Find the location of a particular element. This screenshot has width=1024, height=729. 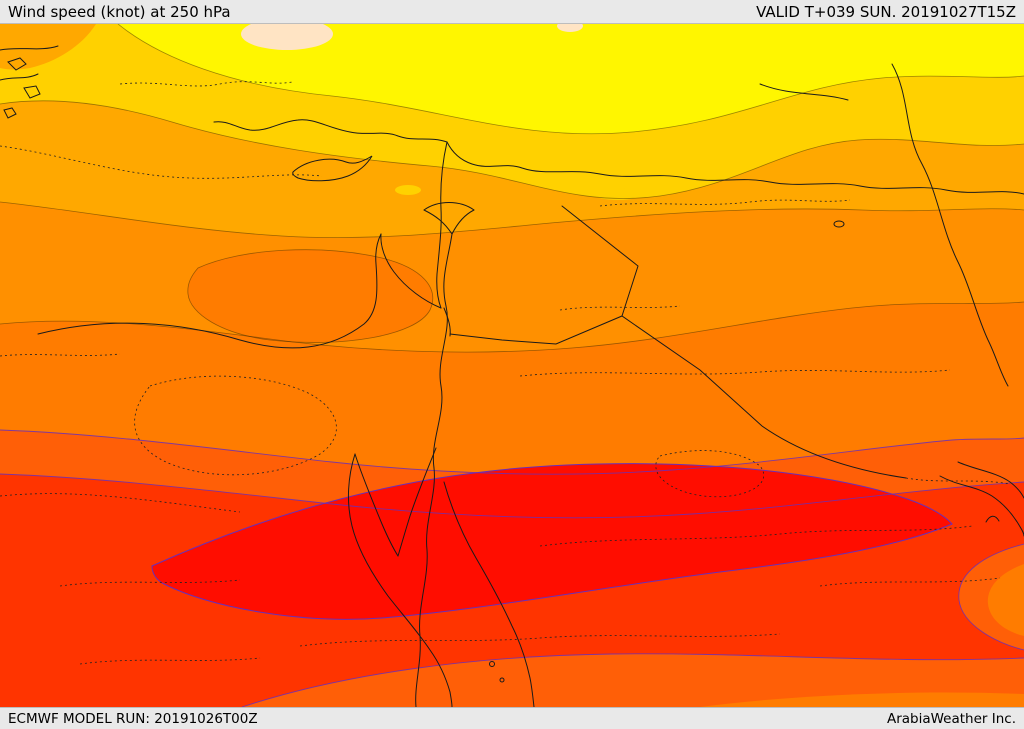

band-yellow is located at coordinates (571, 79).